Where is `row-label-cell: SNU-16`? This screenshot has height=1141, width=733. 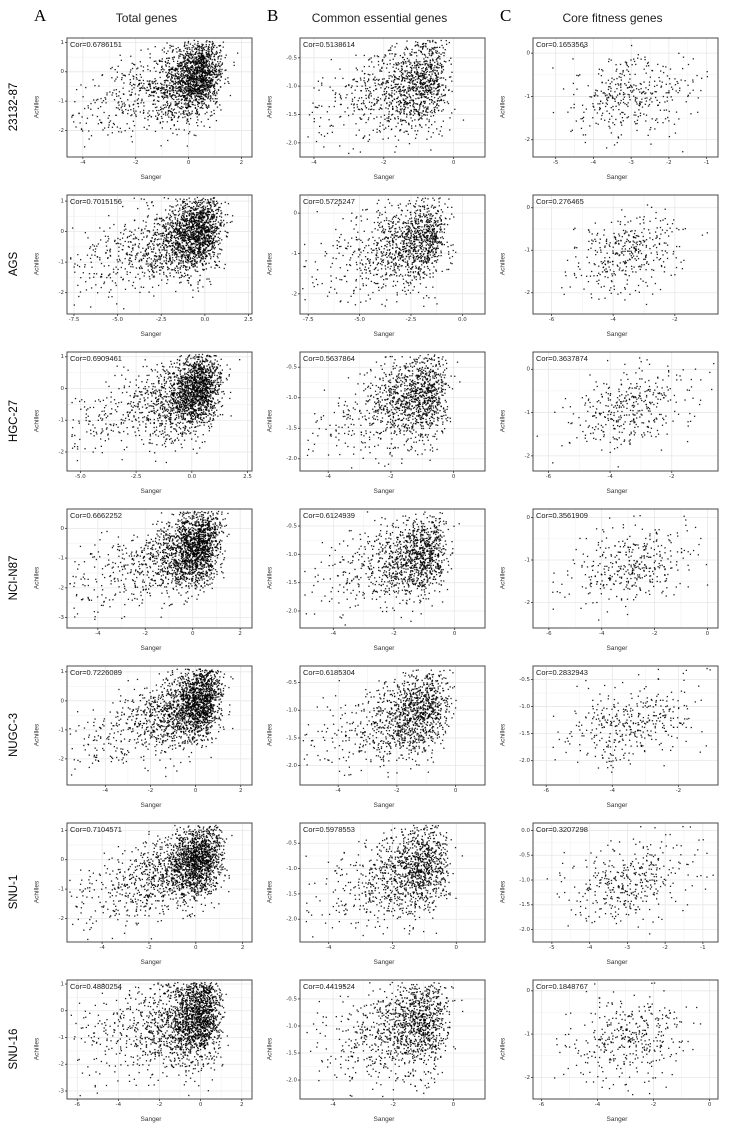 row-label-cell: SNU-16 is located at coordinates (14, 1049).